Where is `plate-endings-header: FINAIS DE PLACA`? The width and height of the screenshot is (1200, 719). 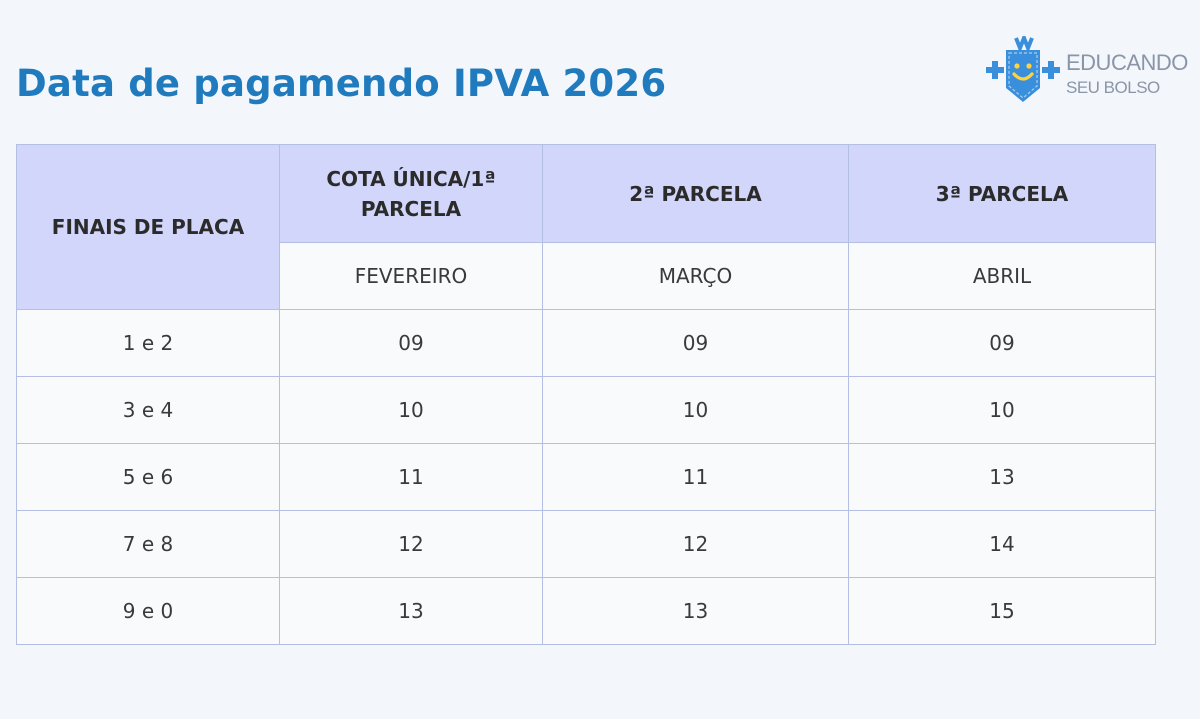 plate-endings-header: FINAIS DE PLACA is located at coordinates (148, 227).